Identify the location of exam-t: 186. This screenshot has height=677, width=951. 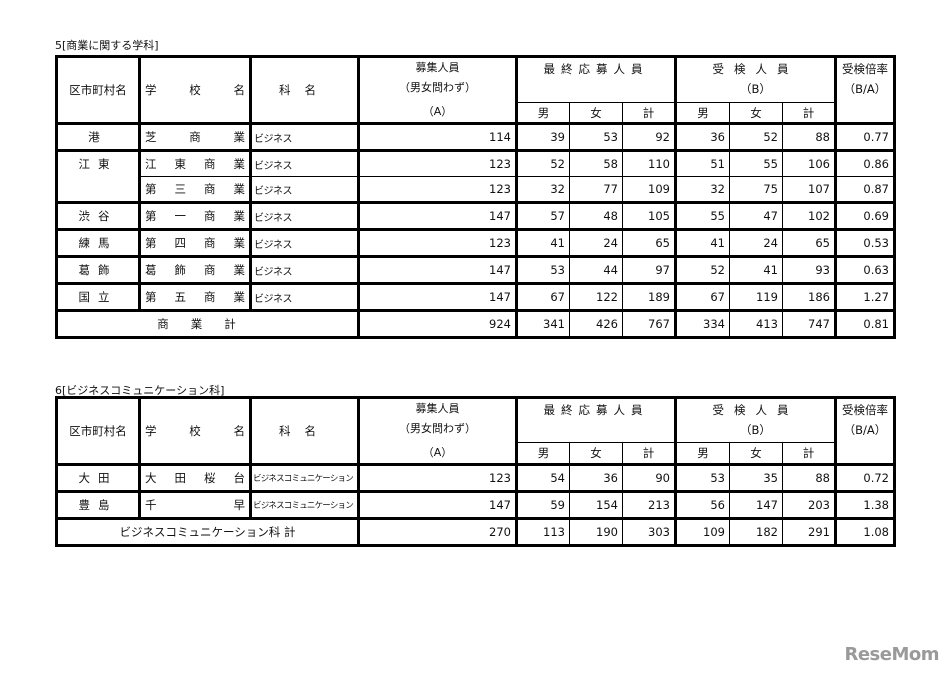
(809, 296).